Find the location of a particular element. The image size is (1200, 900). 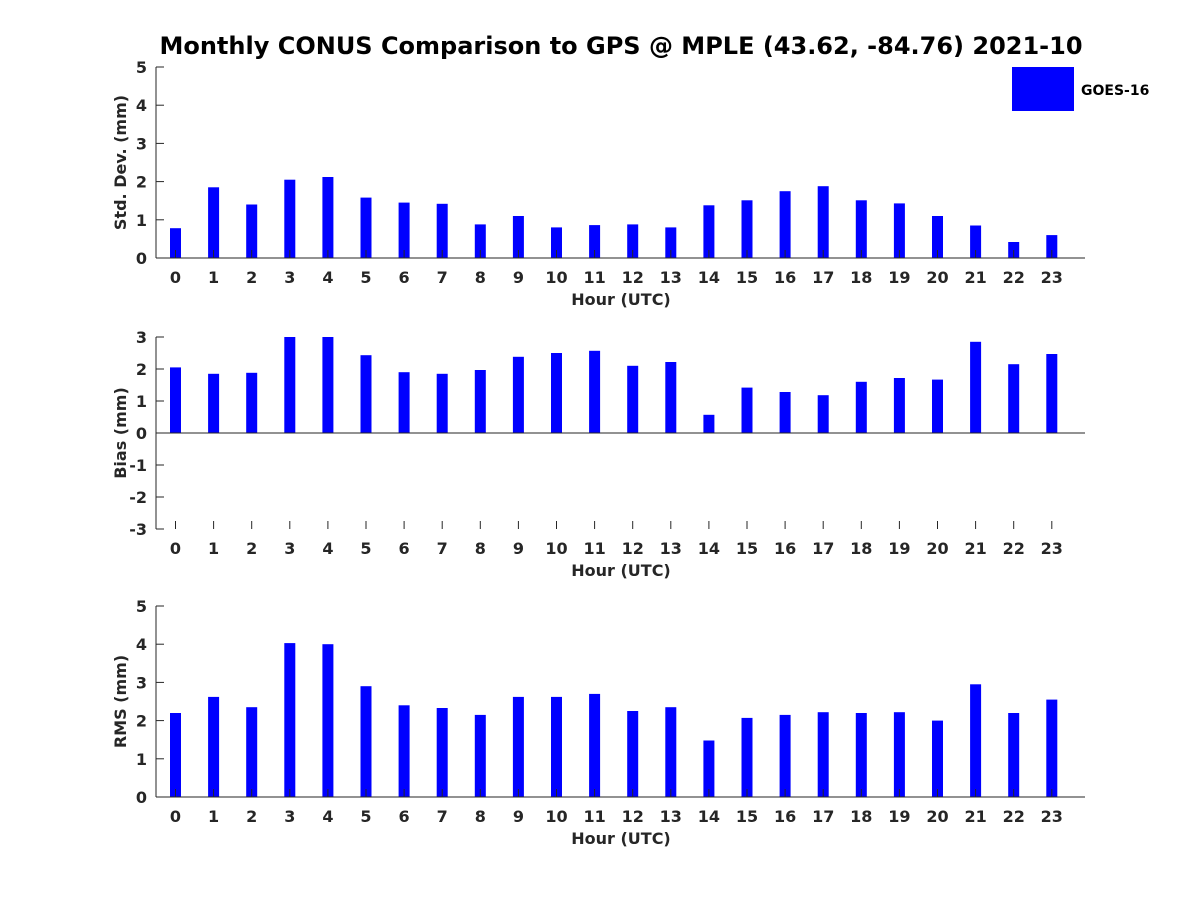

x-tick-label: 16 is located at coordinates (785, 816).